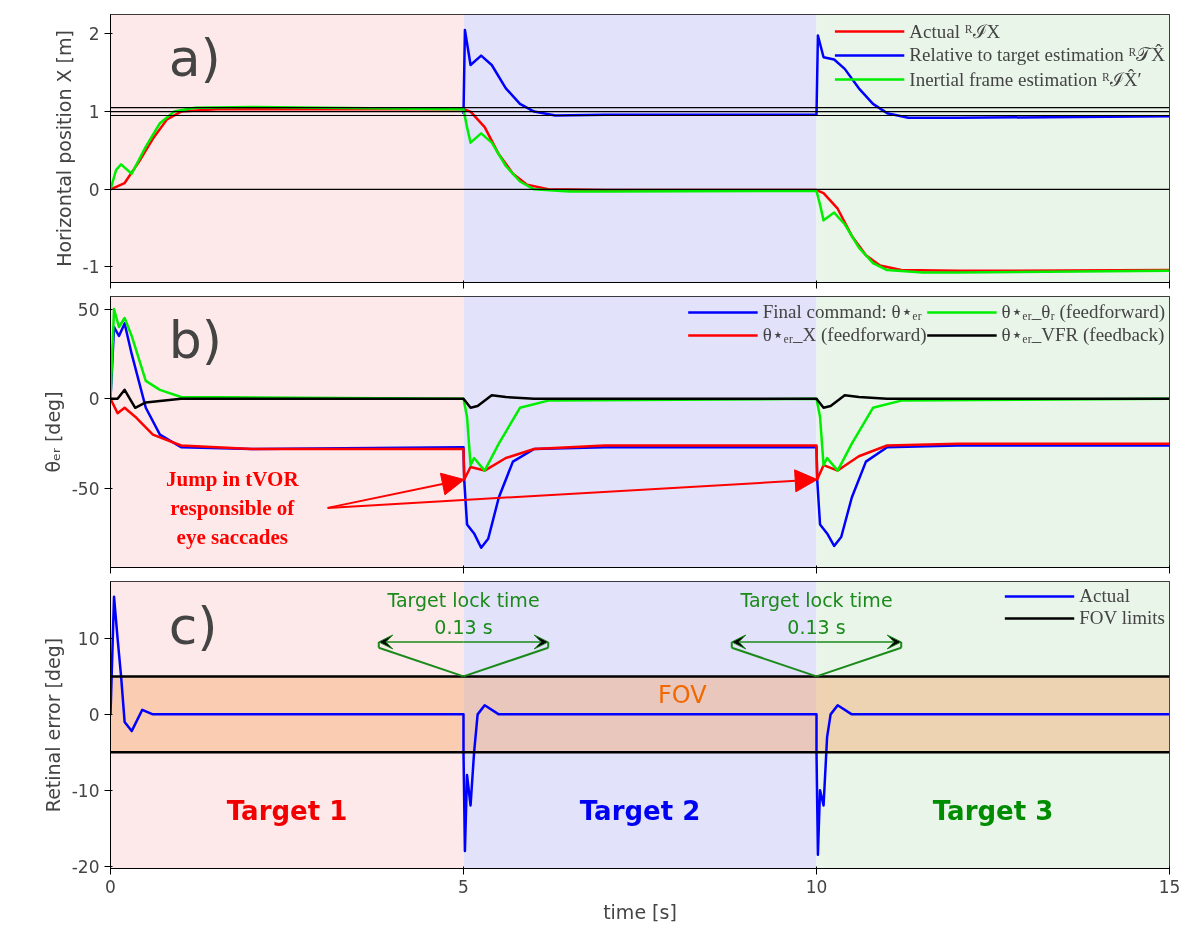  What do you see at coordinates (683, 695) in the screenshot?
I see `band-label: FOV` at bounding box center [683, 695].